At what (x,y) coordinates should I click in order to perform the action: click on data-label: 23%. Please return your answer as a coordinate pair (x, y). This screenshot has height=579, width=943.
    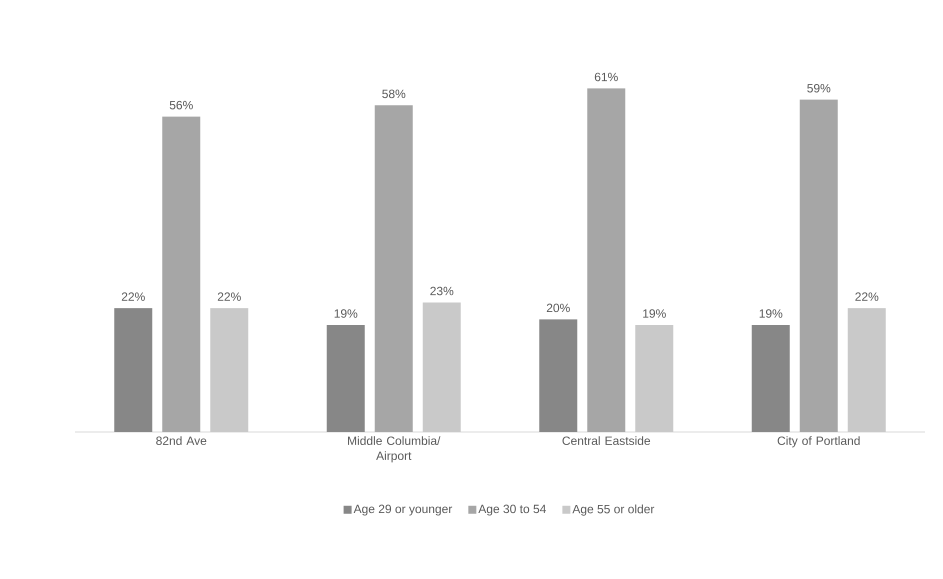
    Looking at the image, I should click on (442, 291).